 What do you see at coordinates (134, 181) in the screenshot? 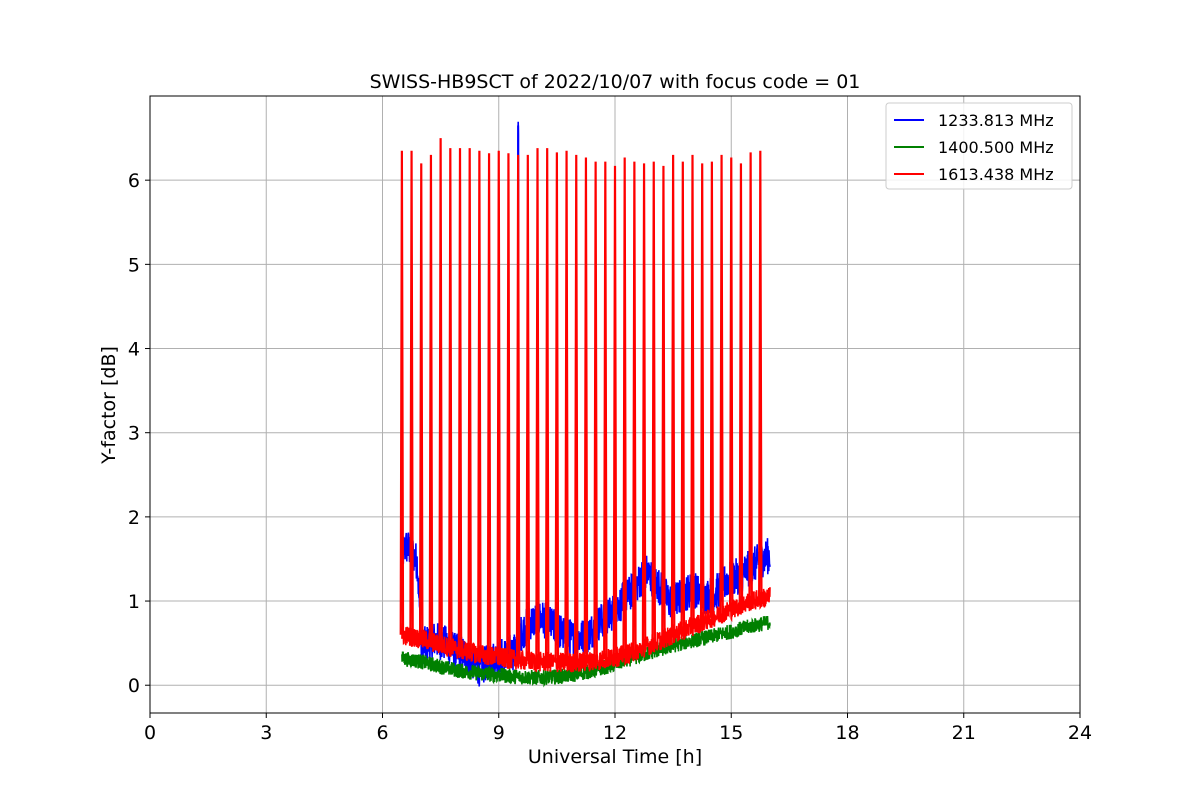
I see `y-tick-label: 6` at bounding box center [134, 181].